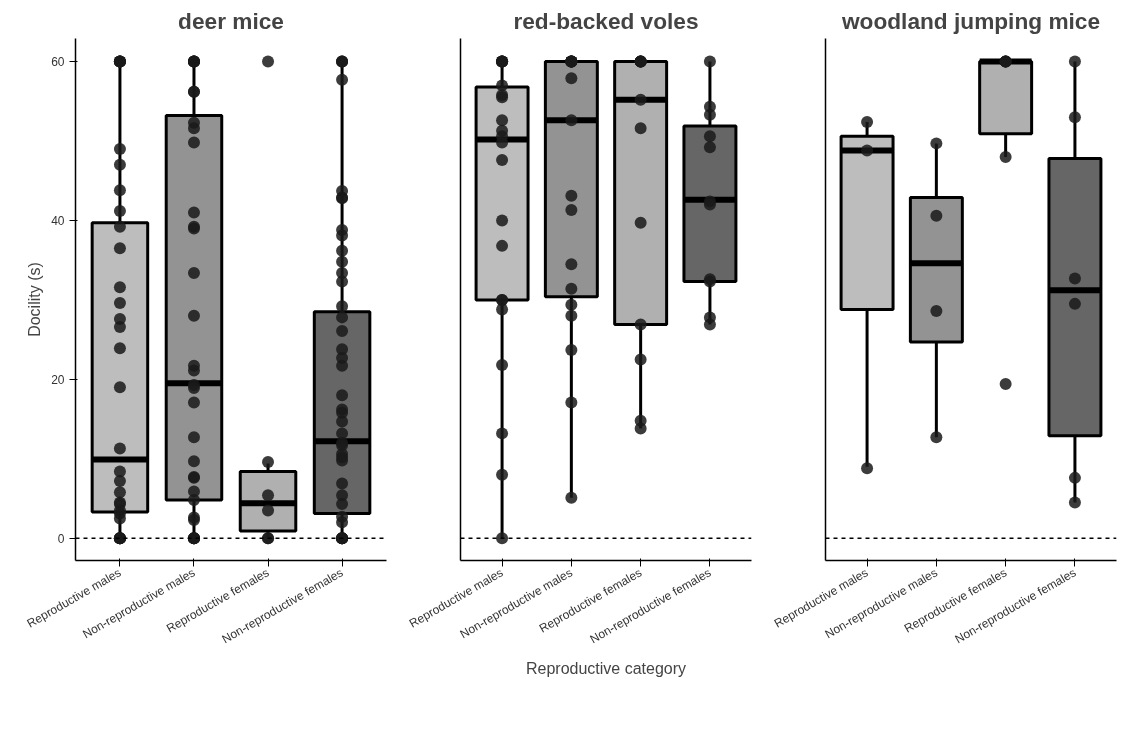 This screenshot has width=1121, height=748. I want to click on chart-title: red-backed voles, so click(606, 20).